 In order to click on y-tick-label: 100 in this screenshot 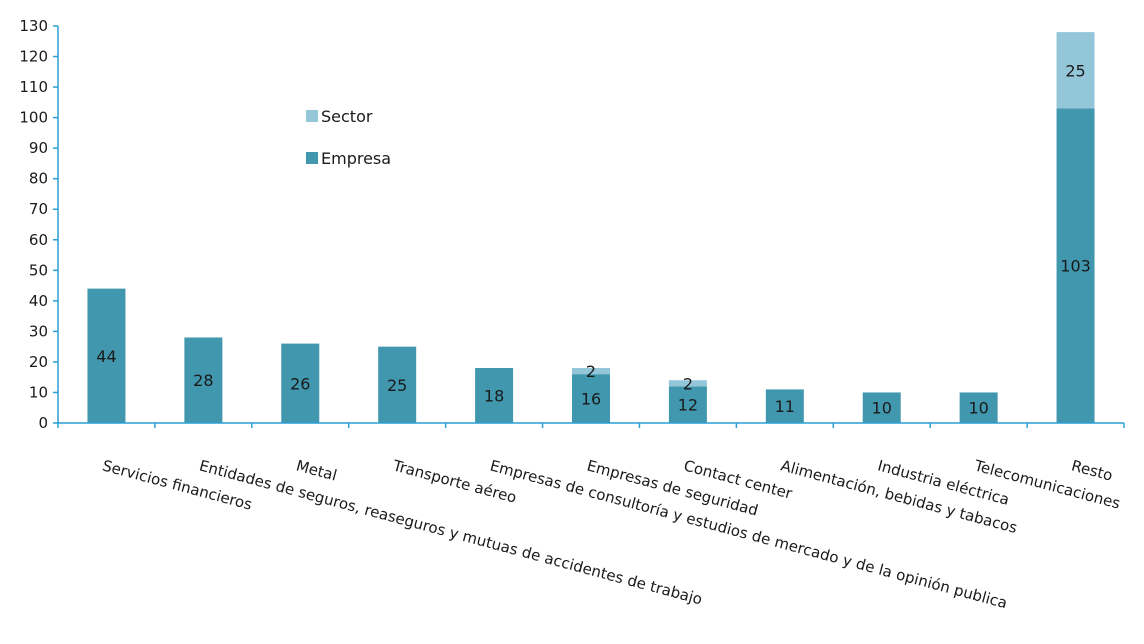, I will do `click(33, 118)`.